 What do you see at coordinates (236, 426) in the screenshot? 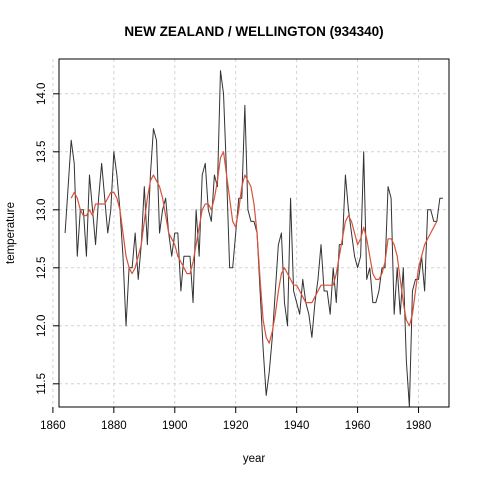
I see `x-tick-label: 1920` at bounding box center [236, 426].